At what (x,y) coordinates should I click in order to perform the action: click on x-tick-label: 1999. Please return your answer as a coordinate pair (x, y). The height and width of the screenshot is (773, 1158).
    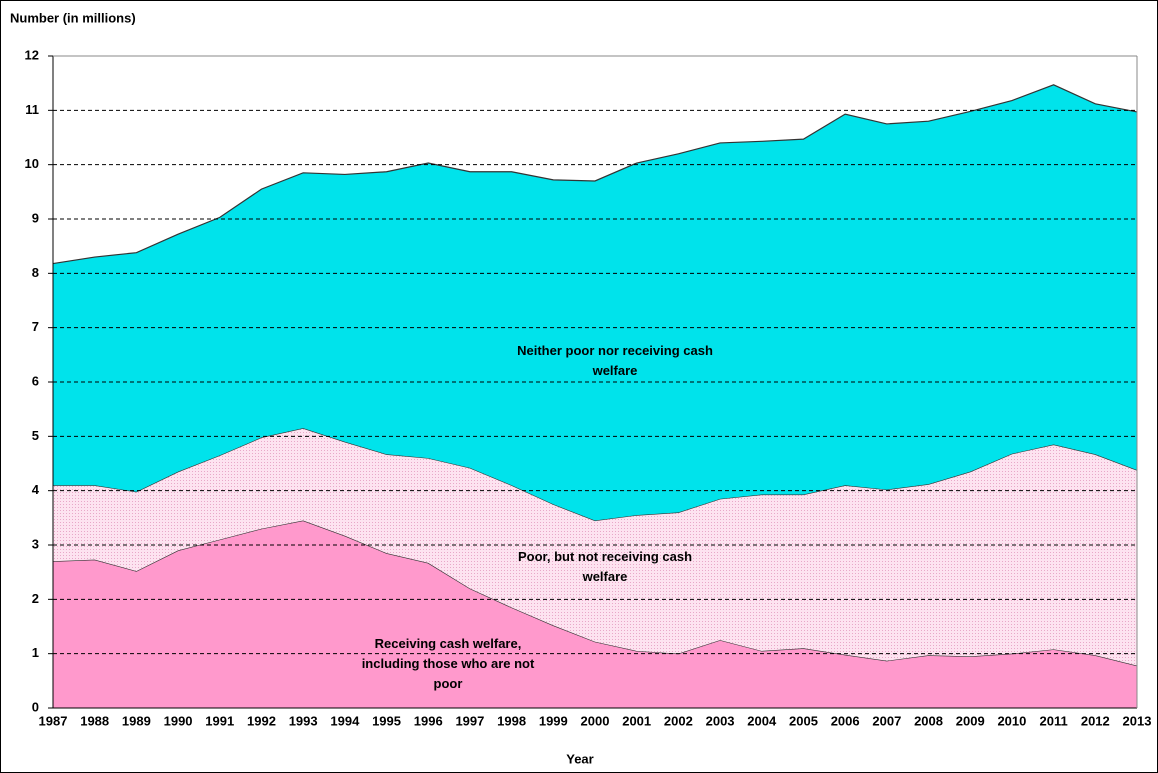
    Looking at the image, I should click on (553, 720).